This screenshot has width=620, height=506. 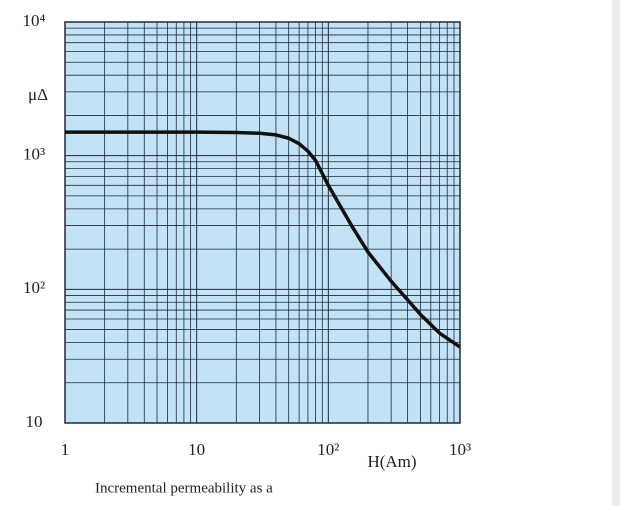 I want to click on x-tick-label: 10², so click(x=328, y=449).